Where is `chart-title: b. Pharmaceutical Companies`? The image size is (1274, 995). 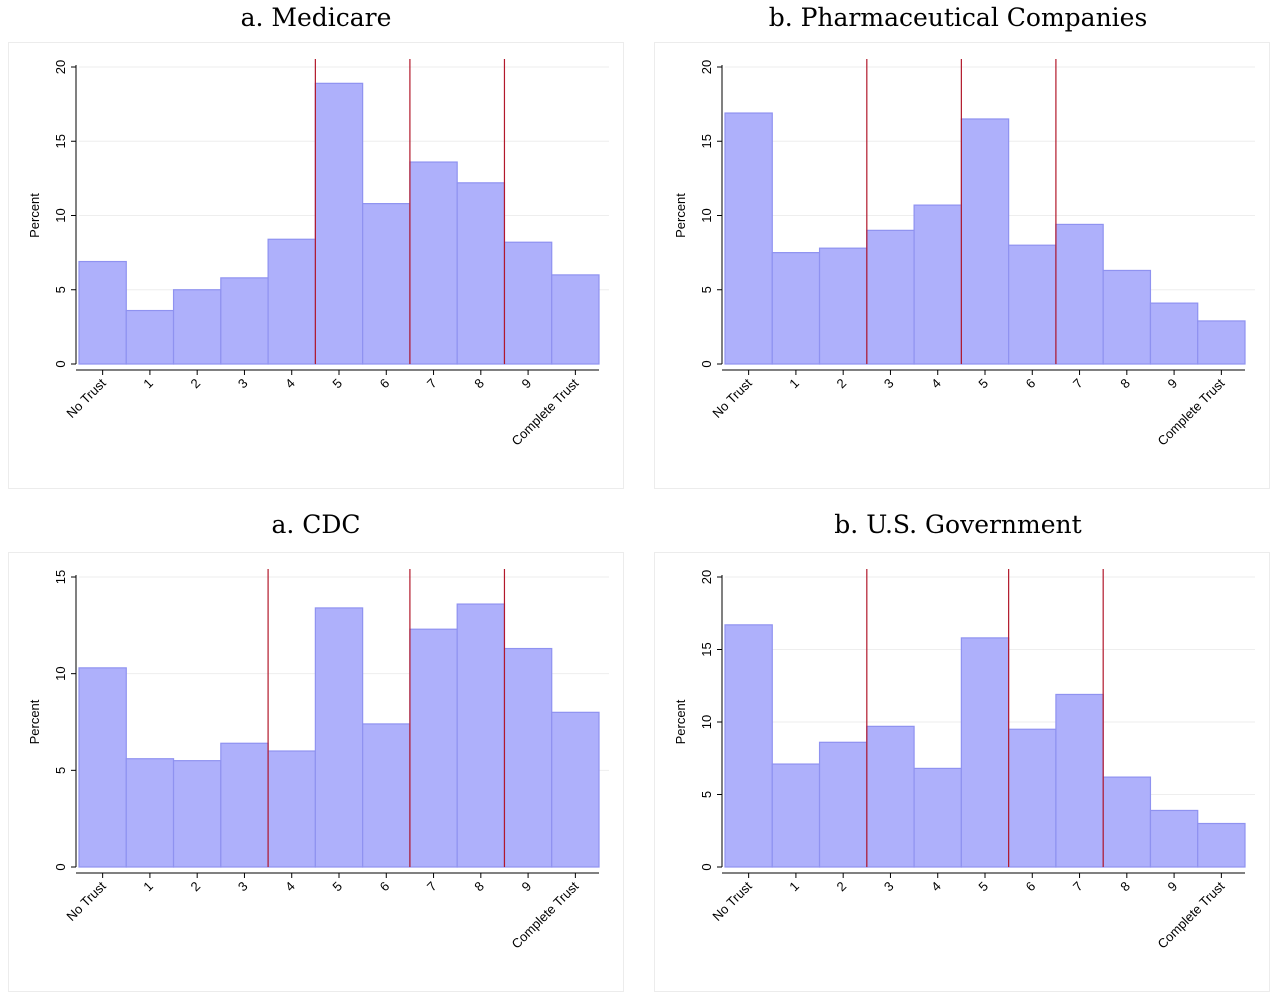 chart-title: b. Pharmaceutical Companies is located at coordinates (958, 17).